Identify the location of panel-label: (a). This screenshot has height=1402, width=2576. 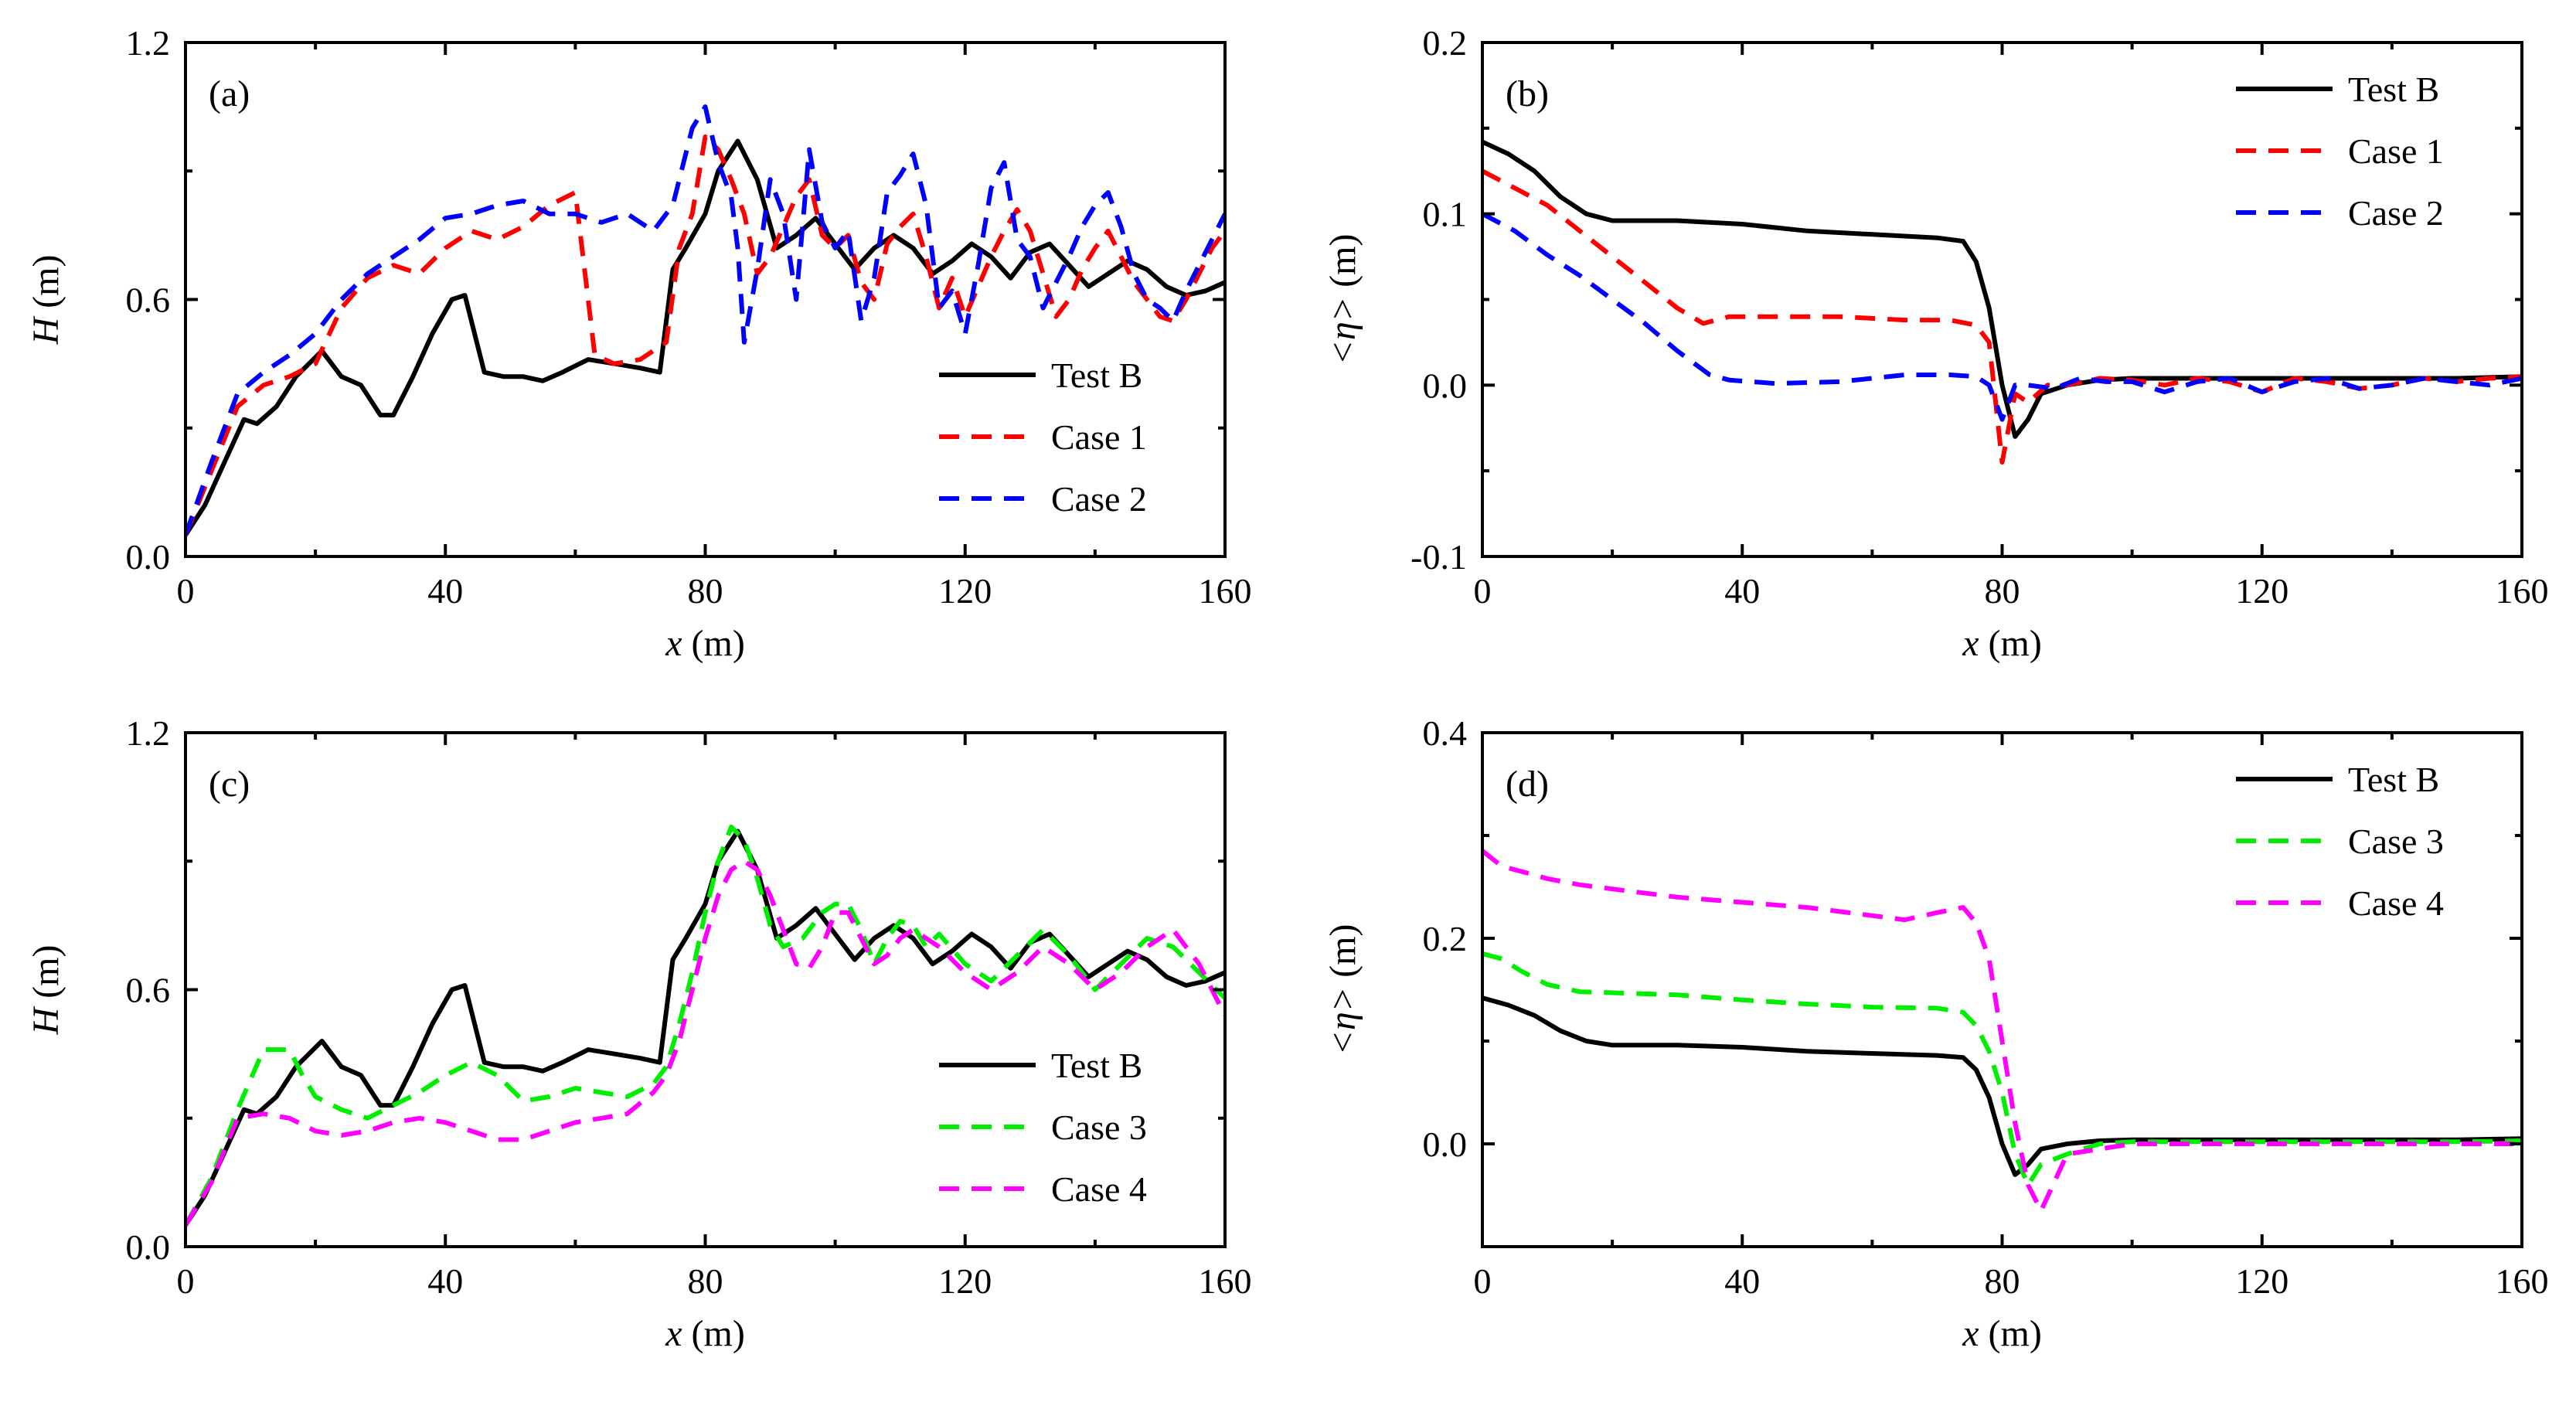
(229, 93).